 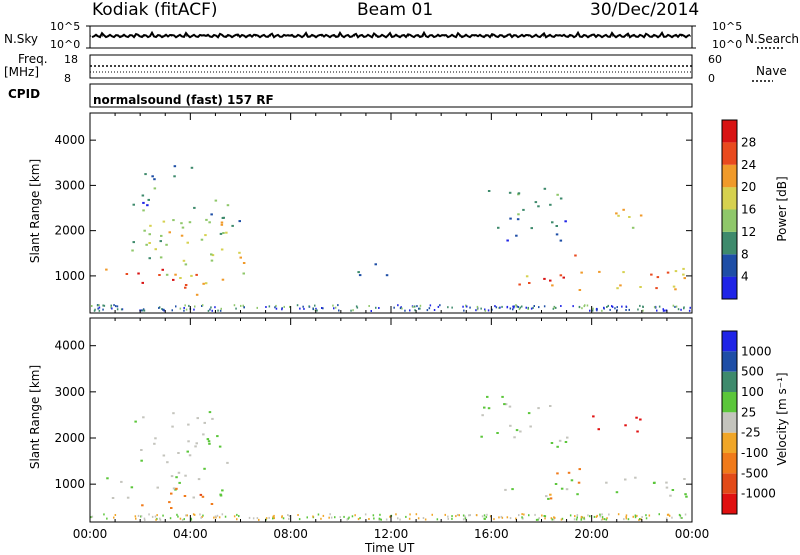 I want to click on x-tick-label: 12:00, so click(x=391, y=534).